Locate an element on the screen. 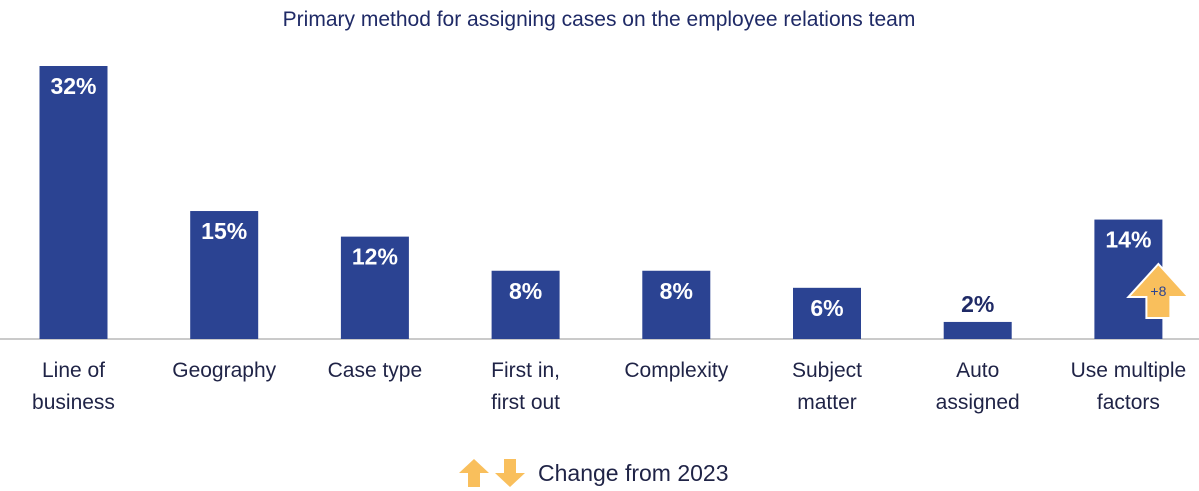 The image size is (1199, 491). category-label: assigned is located at coordinates (978, 402).